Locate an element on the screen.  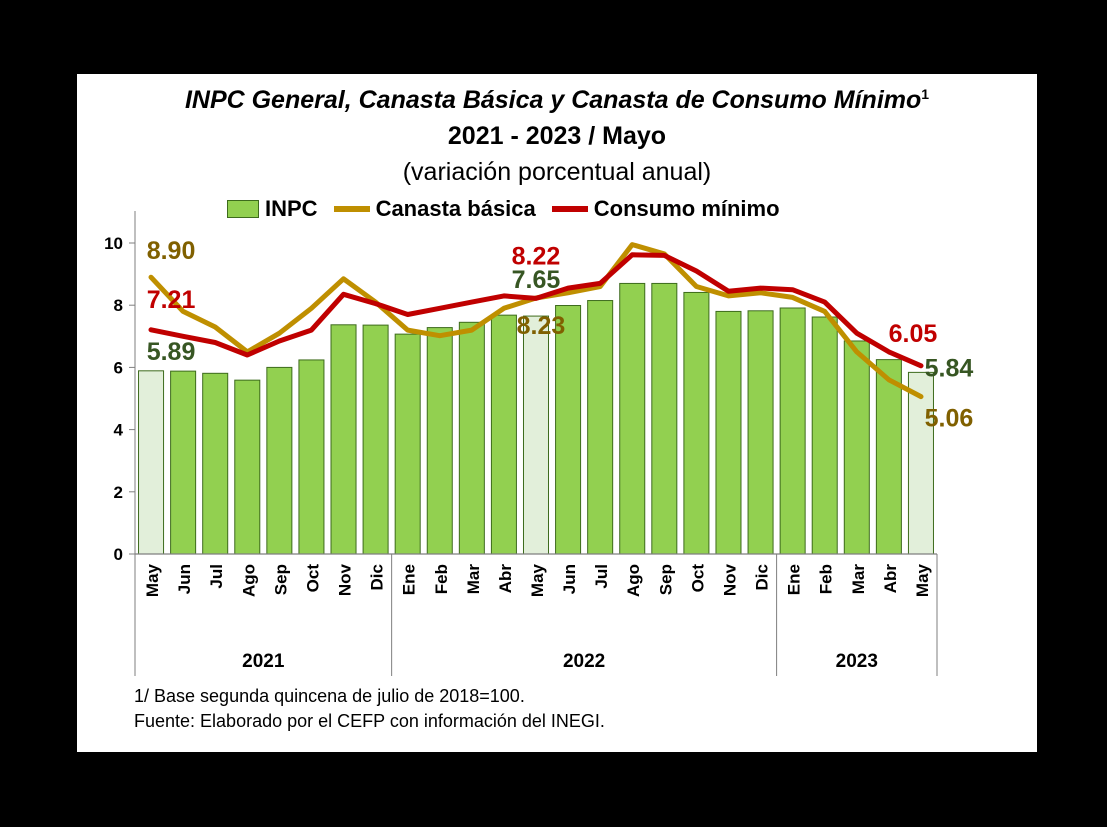
legend-label-consumo-minimo: Consumo mínimo is located at coordinates (686, 208).